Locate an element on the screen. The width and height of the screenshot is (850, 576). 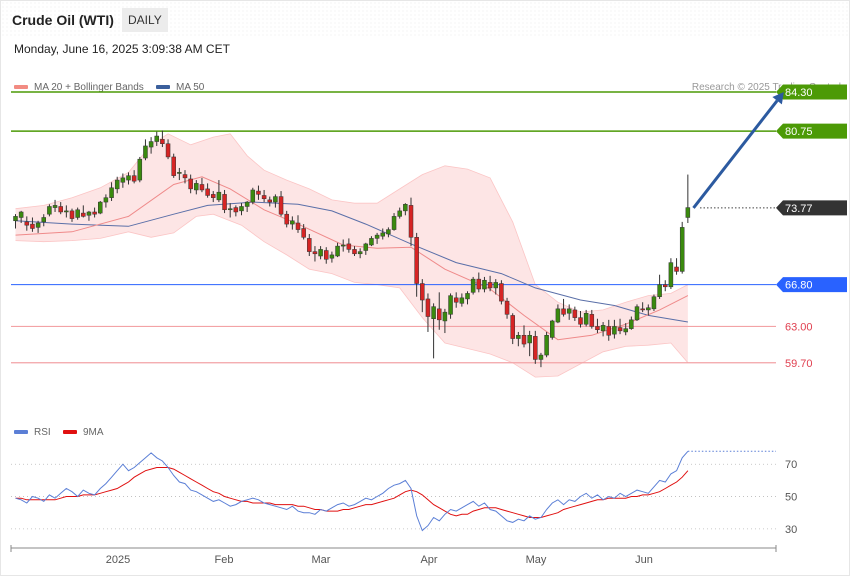
timeframe-badge: DAILY is located at coordinates (145, 20).